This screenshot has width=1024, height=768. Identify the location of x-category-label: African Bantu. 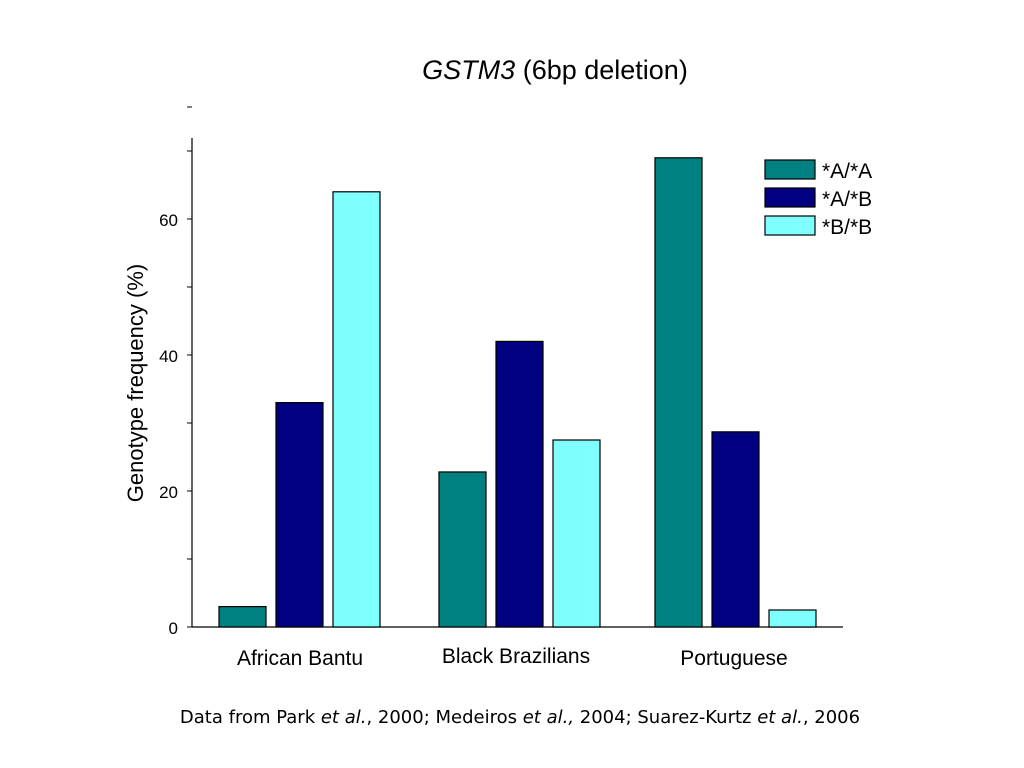
(300, 658).